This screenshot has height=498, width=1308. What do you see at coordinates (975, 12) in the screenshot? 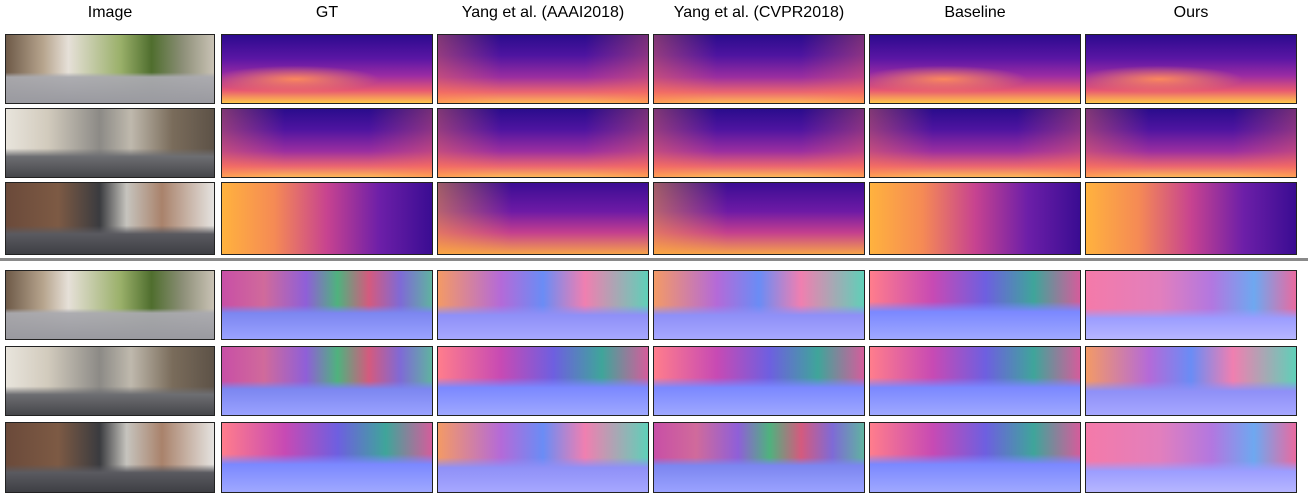
I see `header-baseline: Baseline` at bounding box center [975, 12].